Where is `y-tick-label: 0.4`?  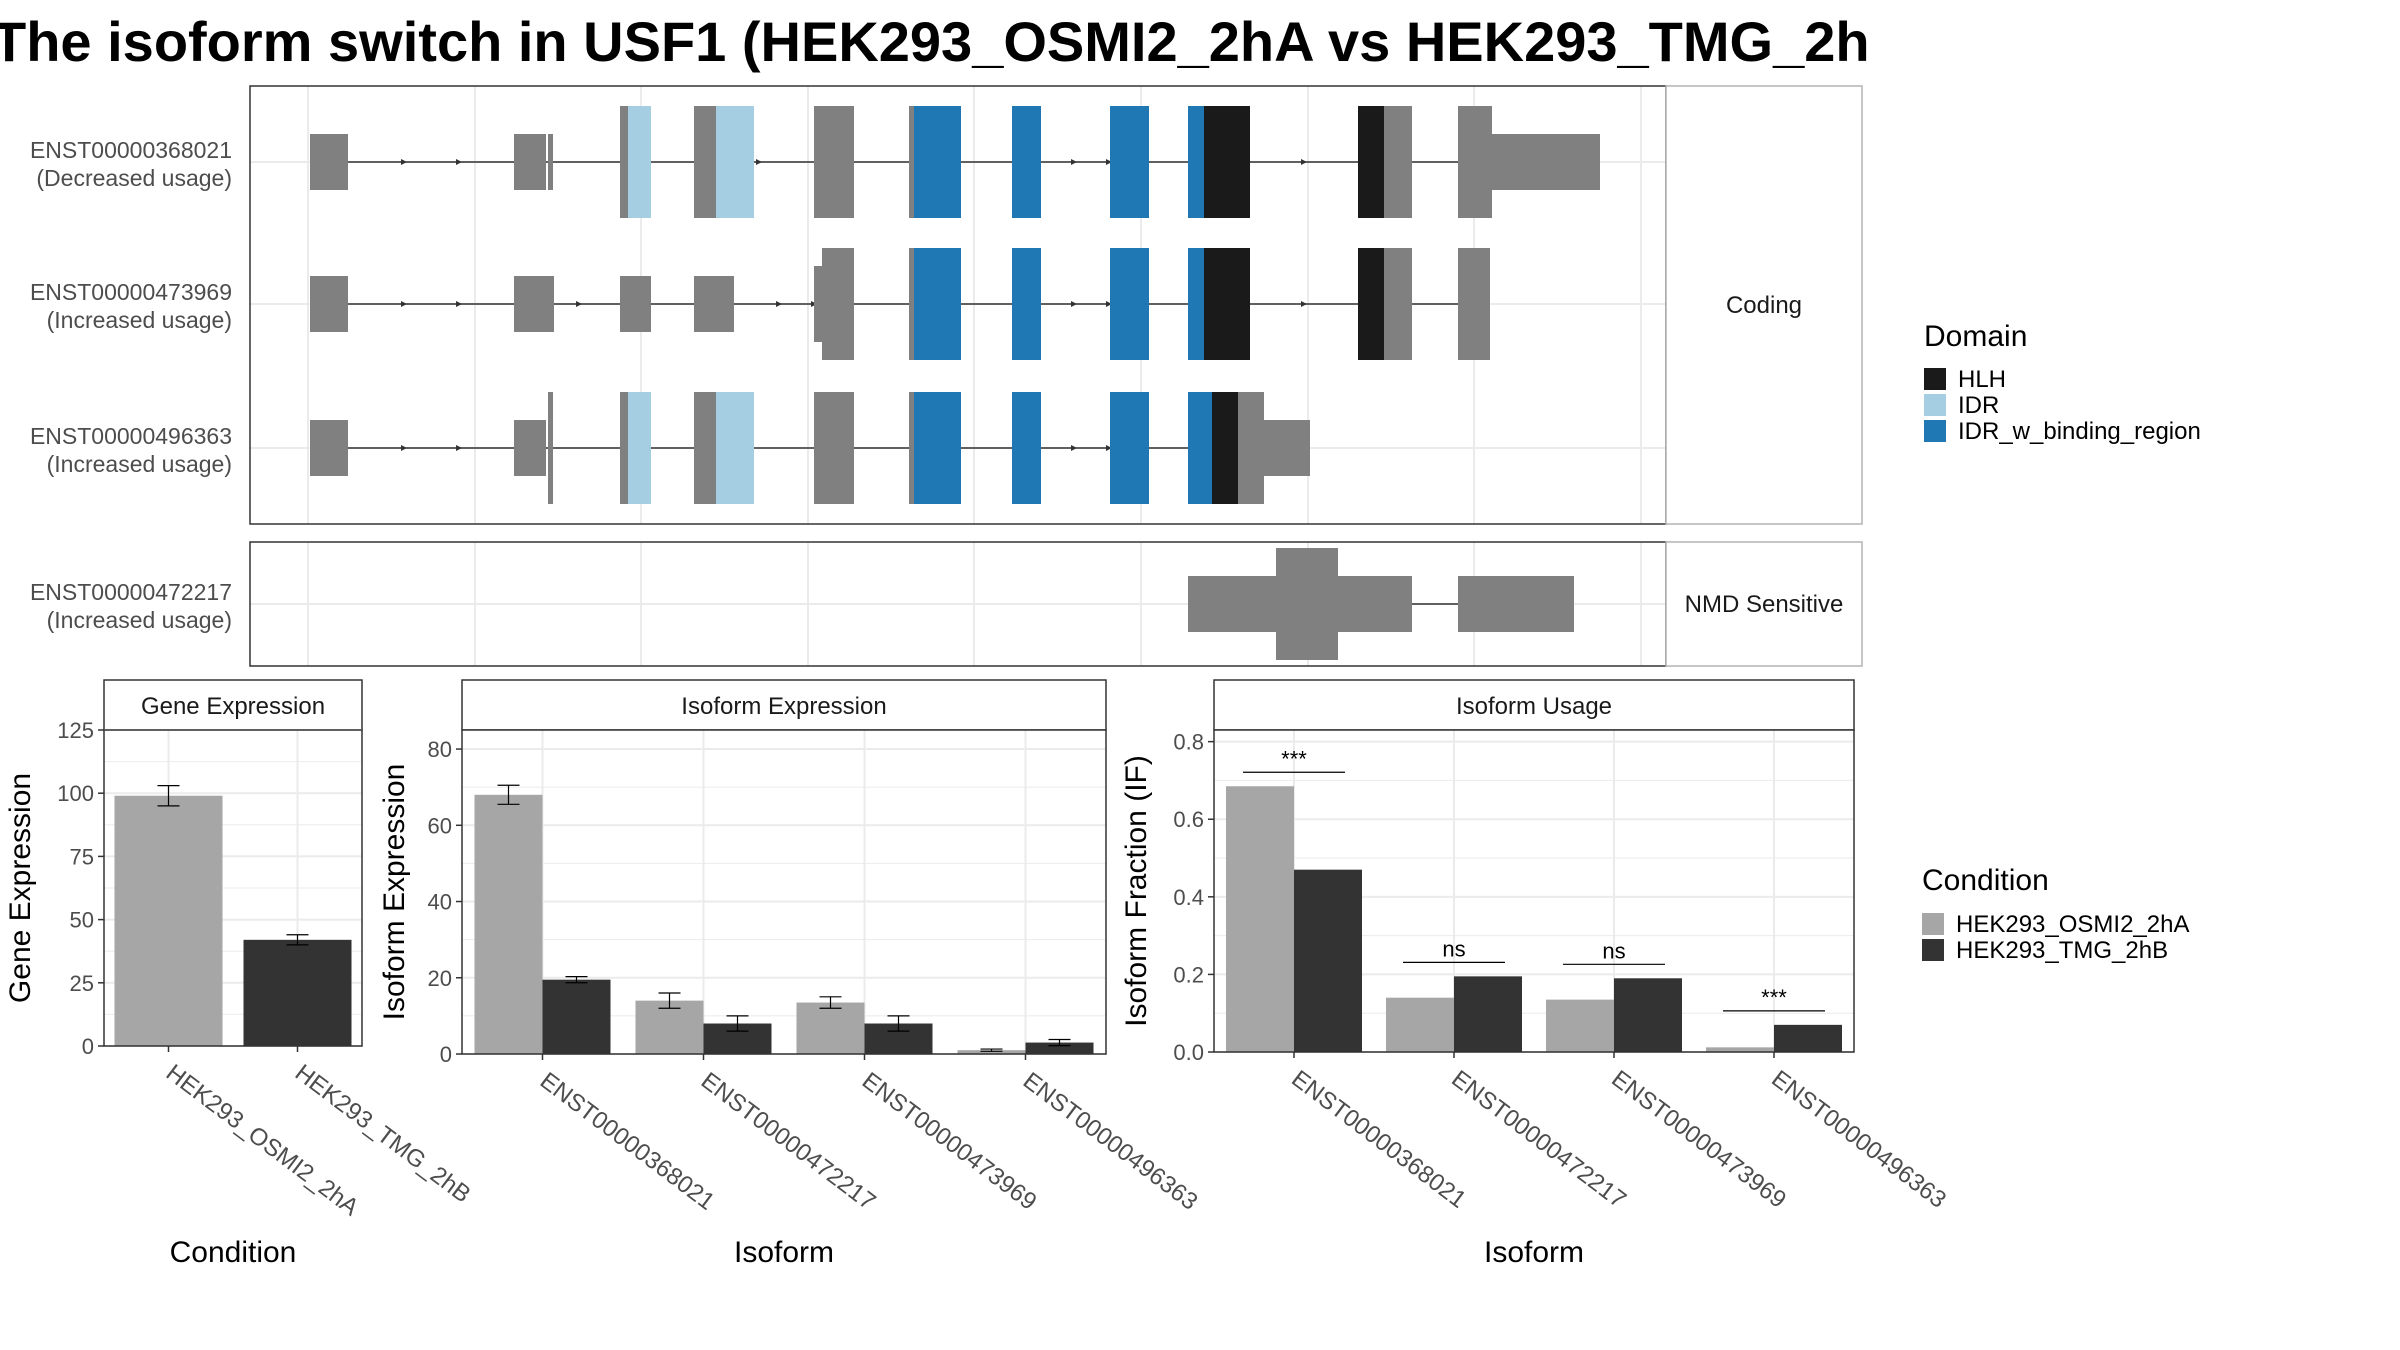 y-tick-label: 0.4 is located at coordinates (1188, 897).